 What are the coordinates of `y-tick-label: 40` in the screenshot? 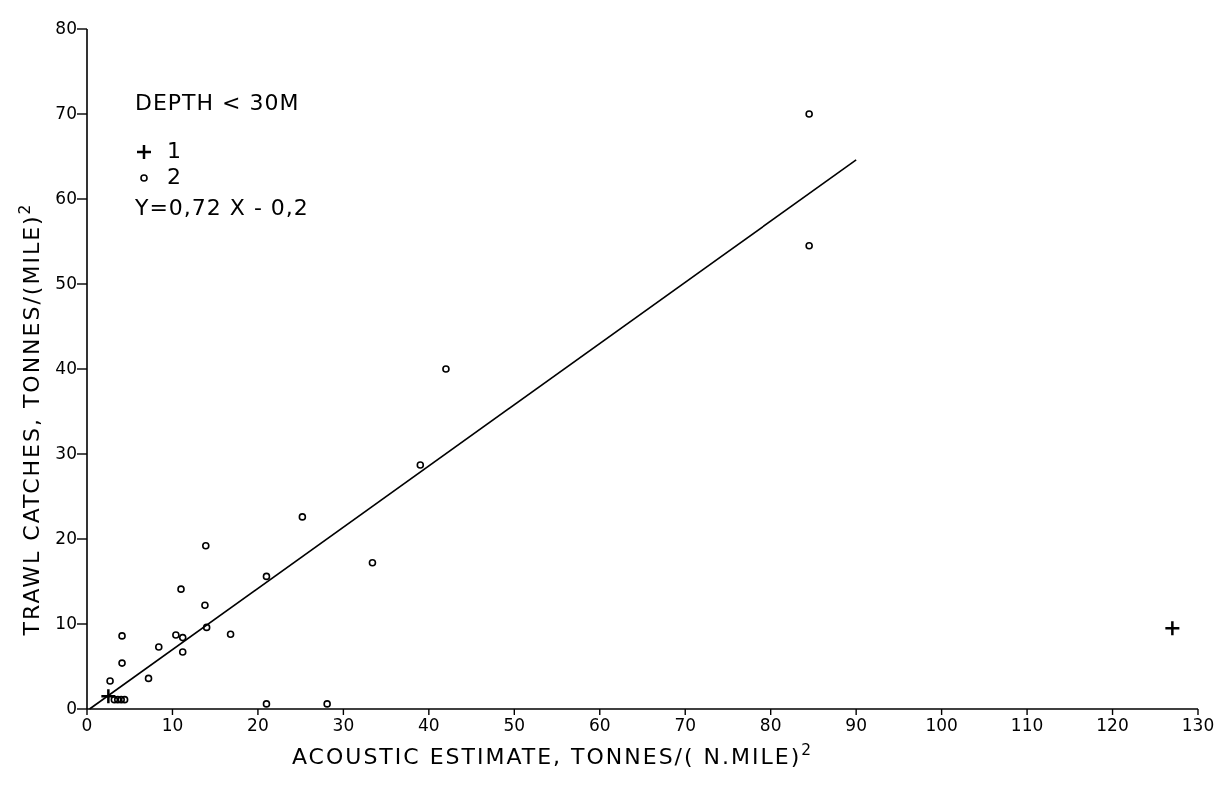 It's located at (66, 368).